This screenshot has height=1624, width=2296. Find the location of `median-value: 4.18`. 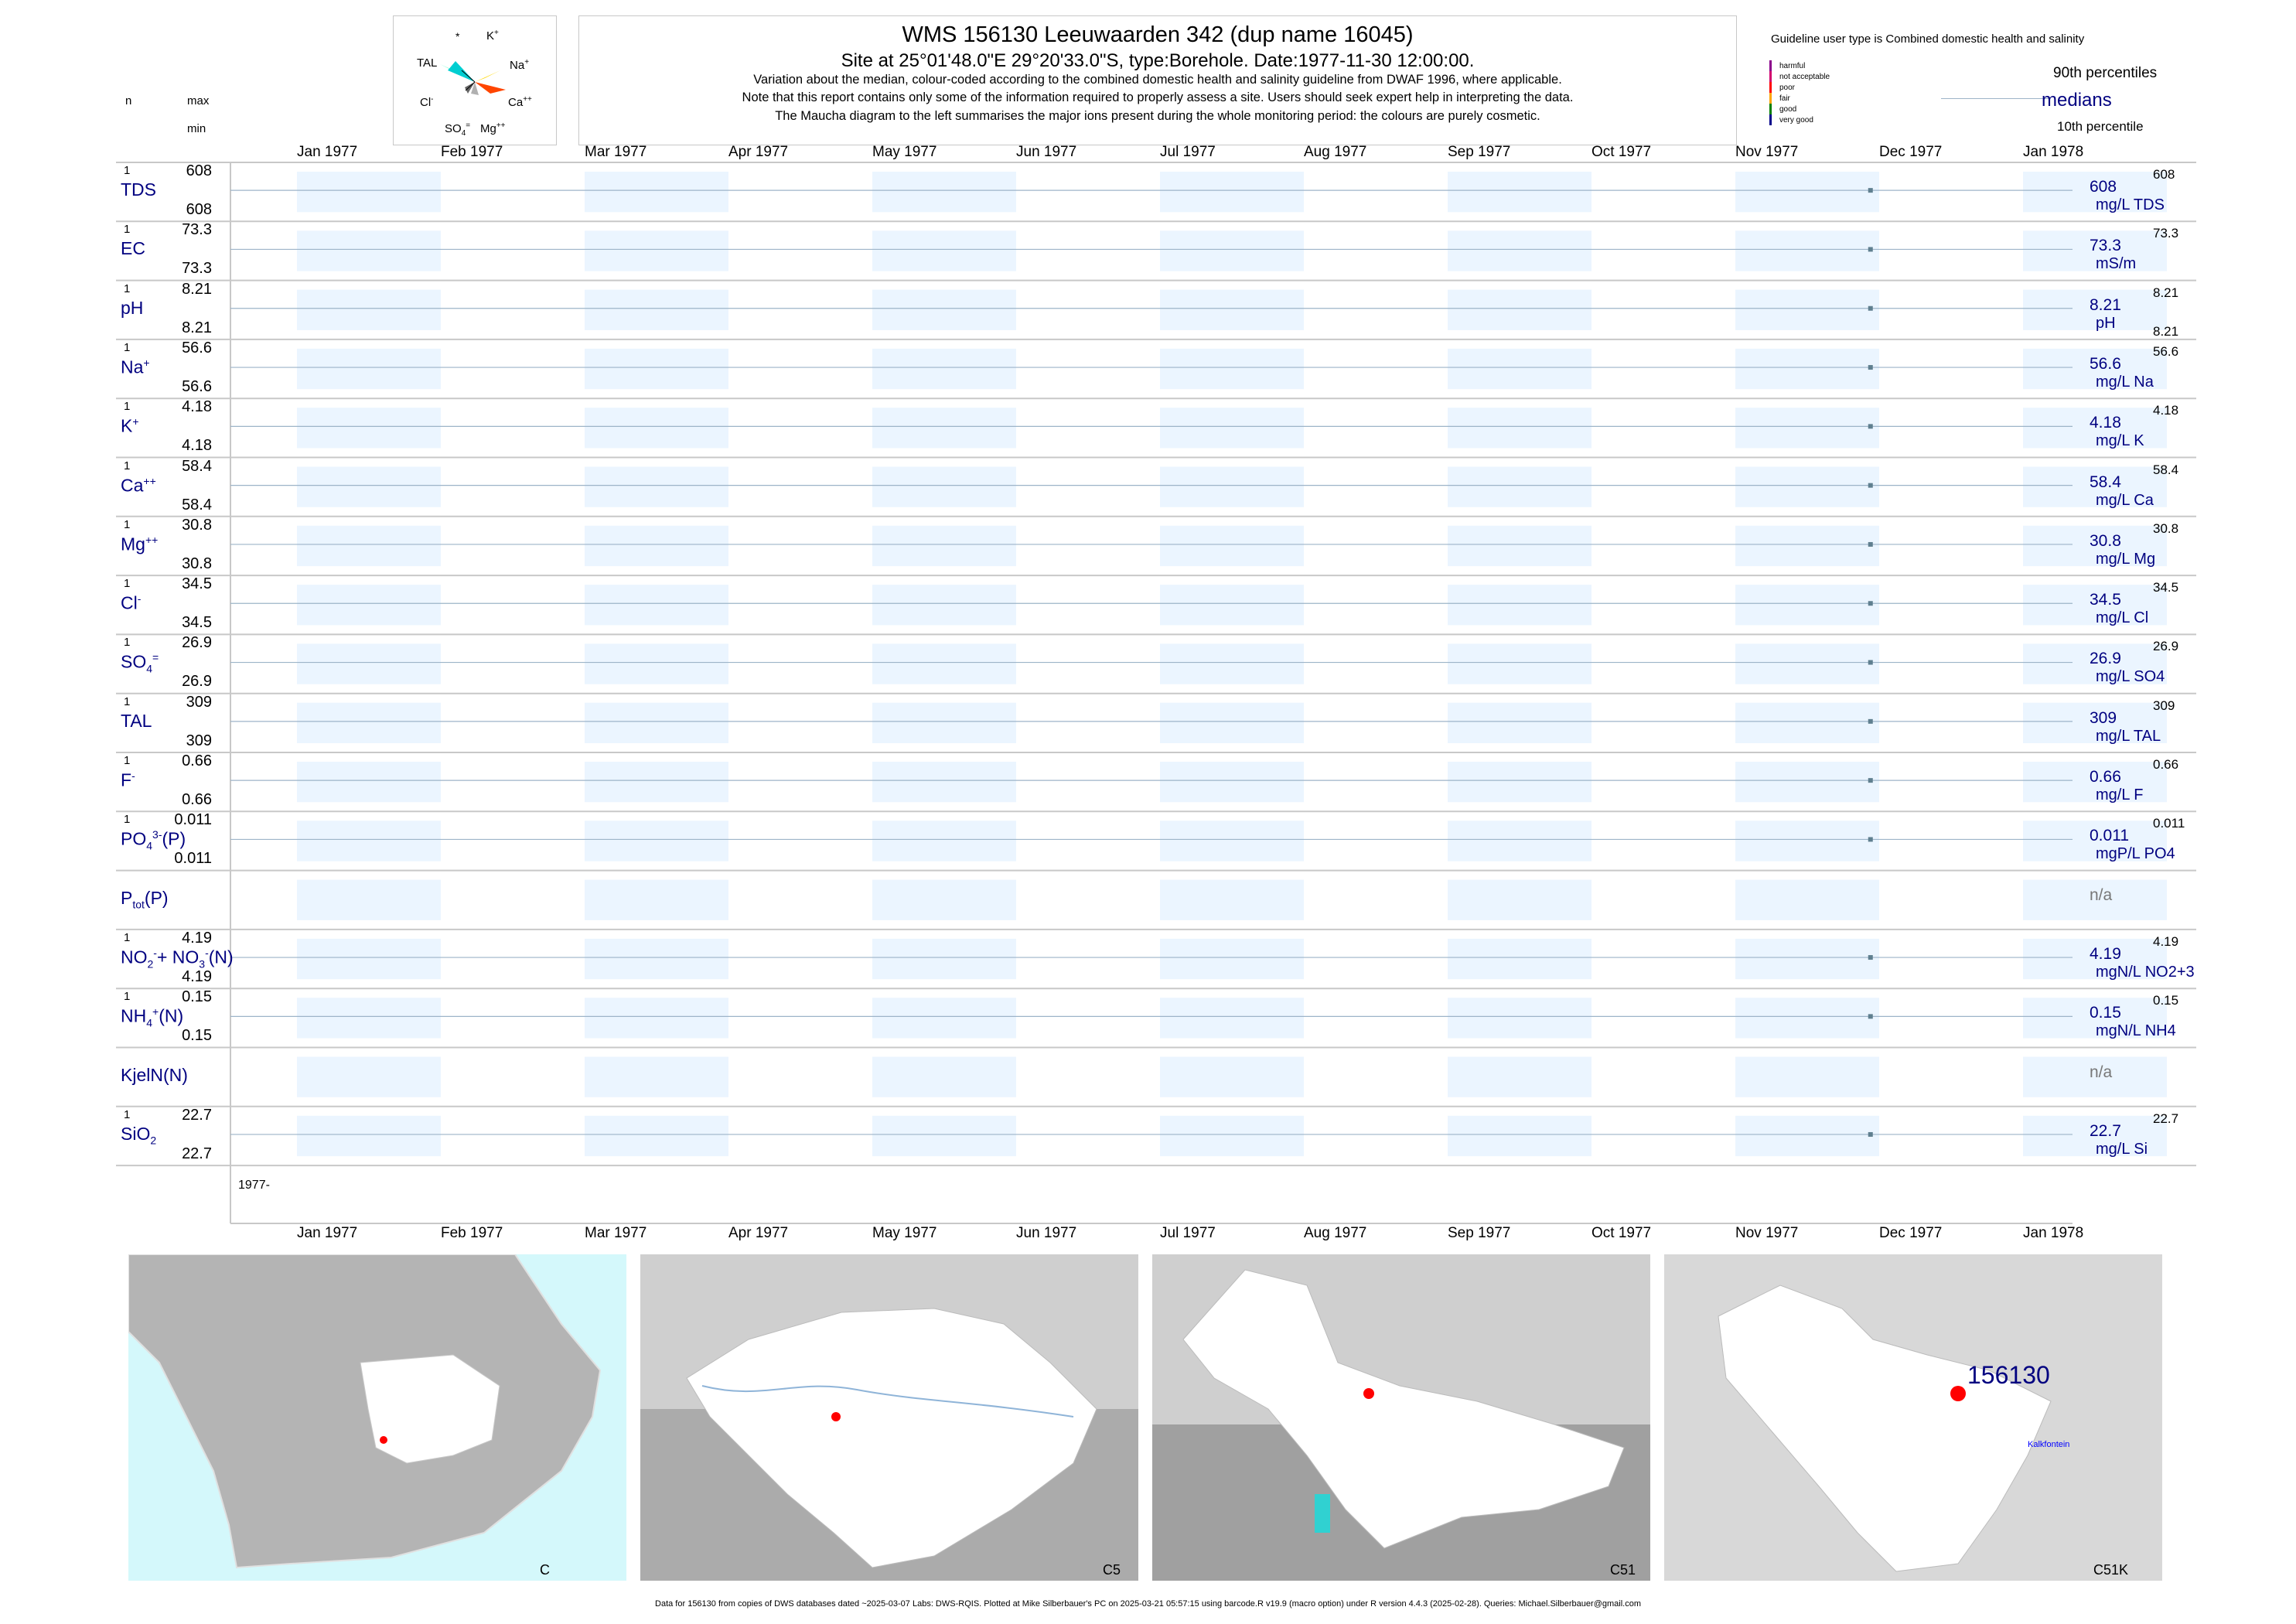

median-value: 4.18 is located at coordinates (2105, 423).